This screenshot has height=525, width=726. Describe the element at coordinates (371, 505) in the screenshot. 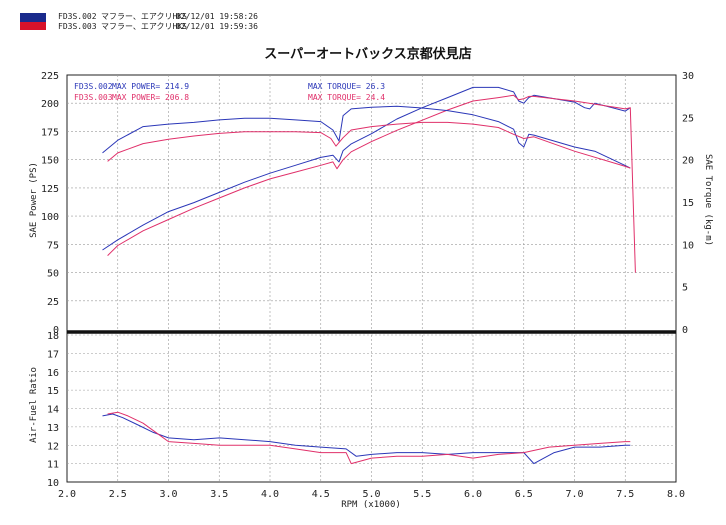

I see `x-axis-label: RPM (x1000)` at that location.